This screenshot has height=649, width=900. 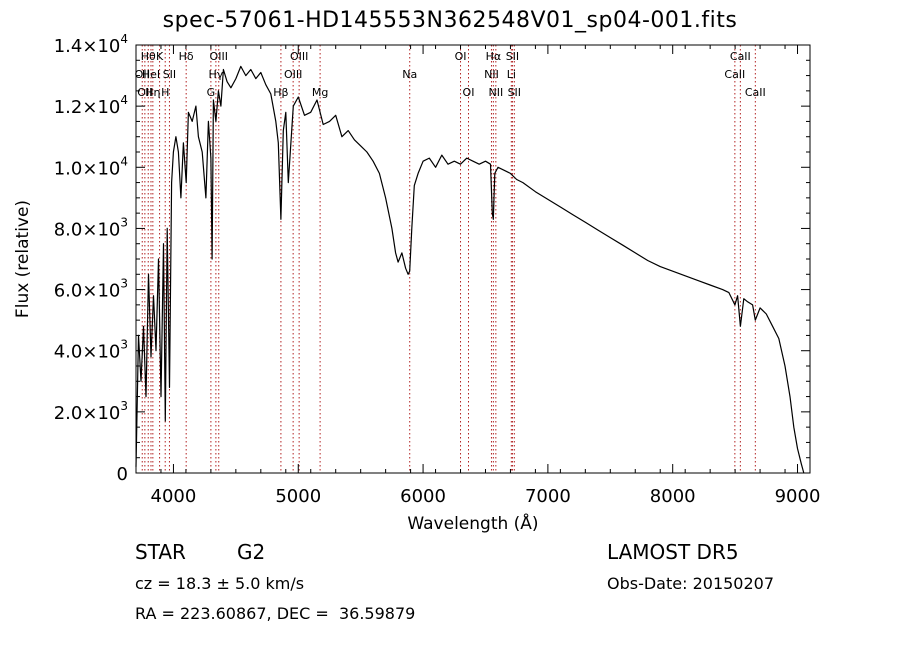 I want to click on line-marker-label-1: OII, so click(x=144, y=92).